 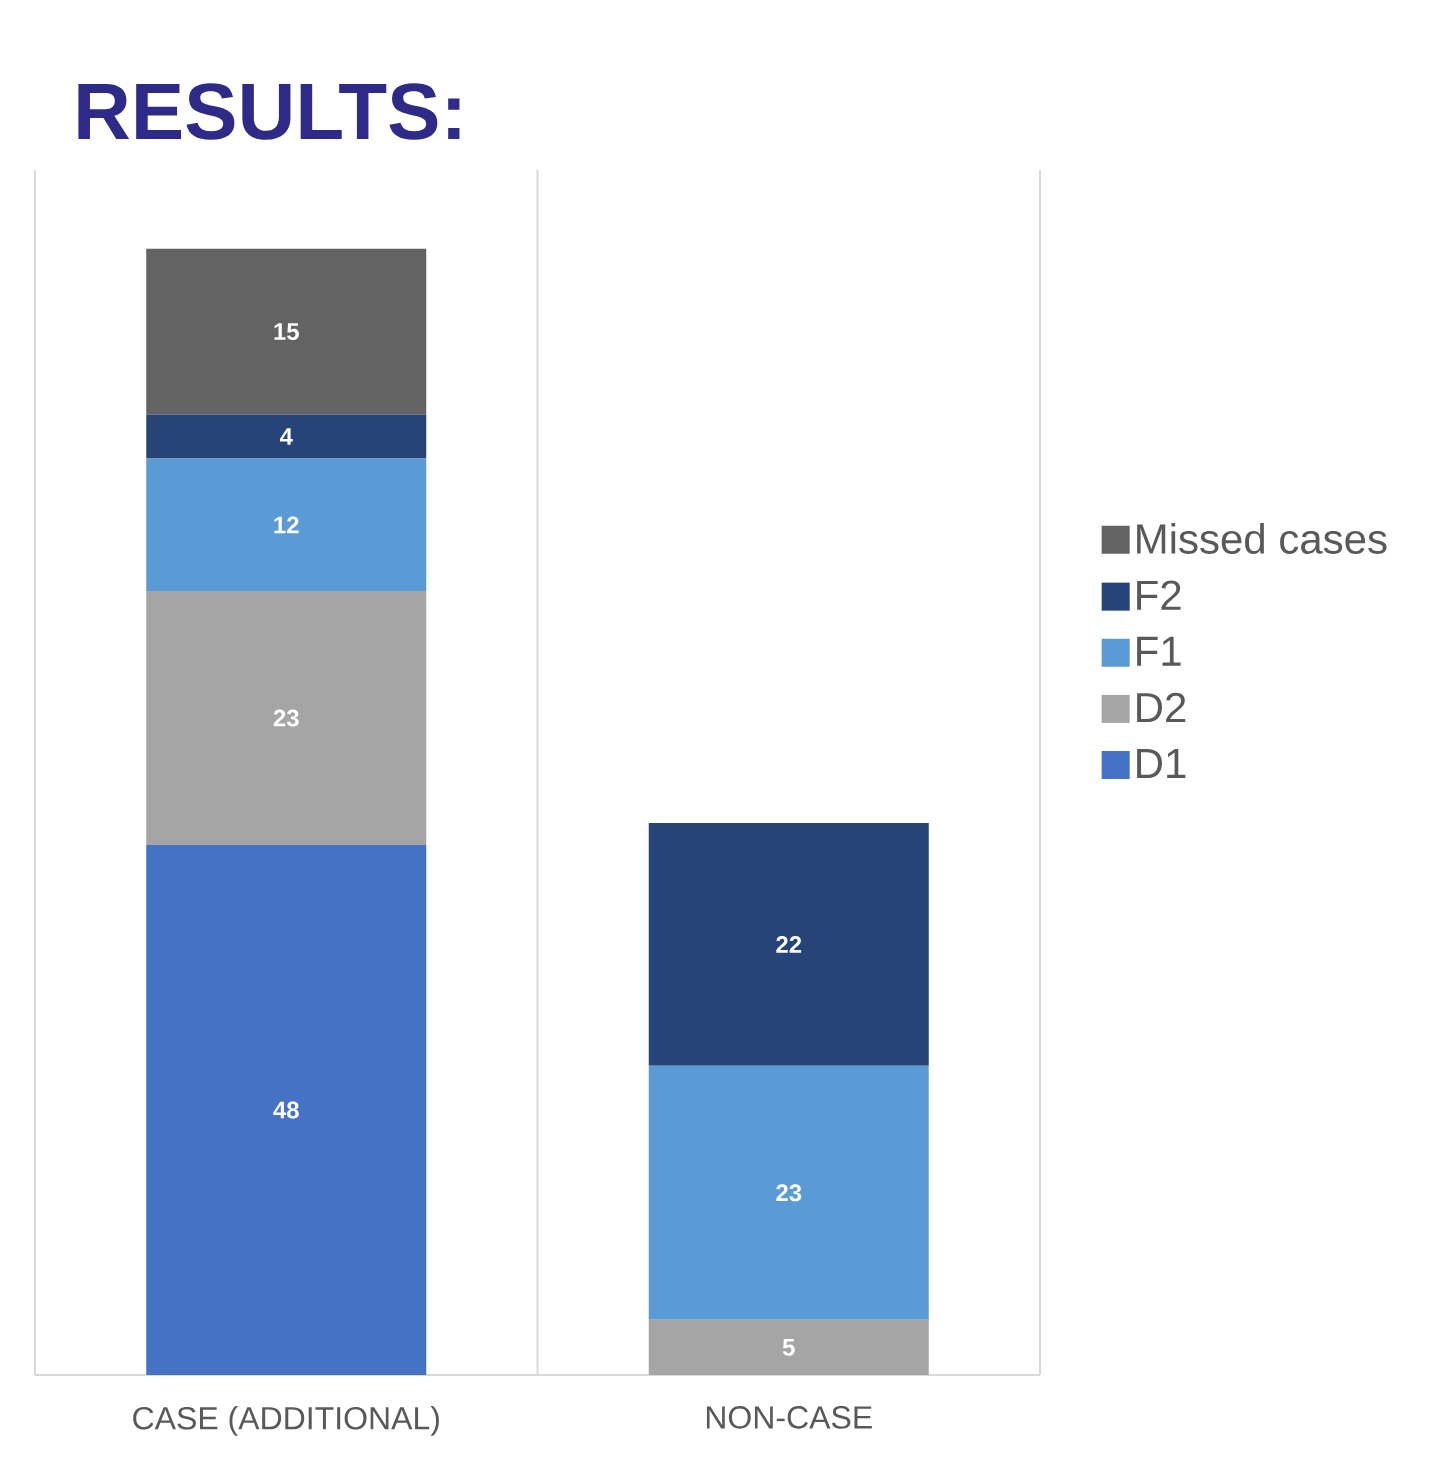 What do you see at coordinates (1161, 707) in the screenshot?
I see `legend-label: D2` at bounding box center [1161, 707].